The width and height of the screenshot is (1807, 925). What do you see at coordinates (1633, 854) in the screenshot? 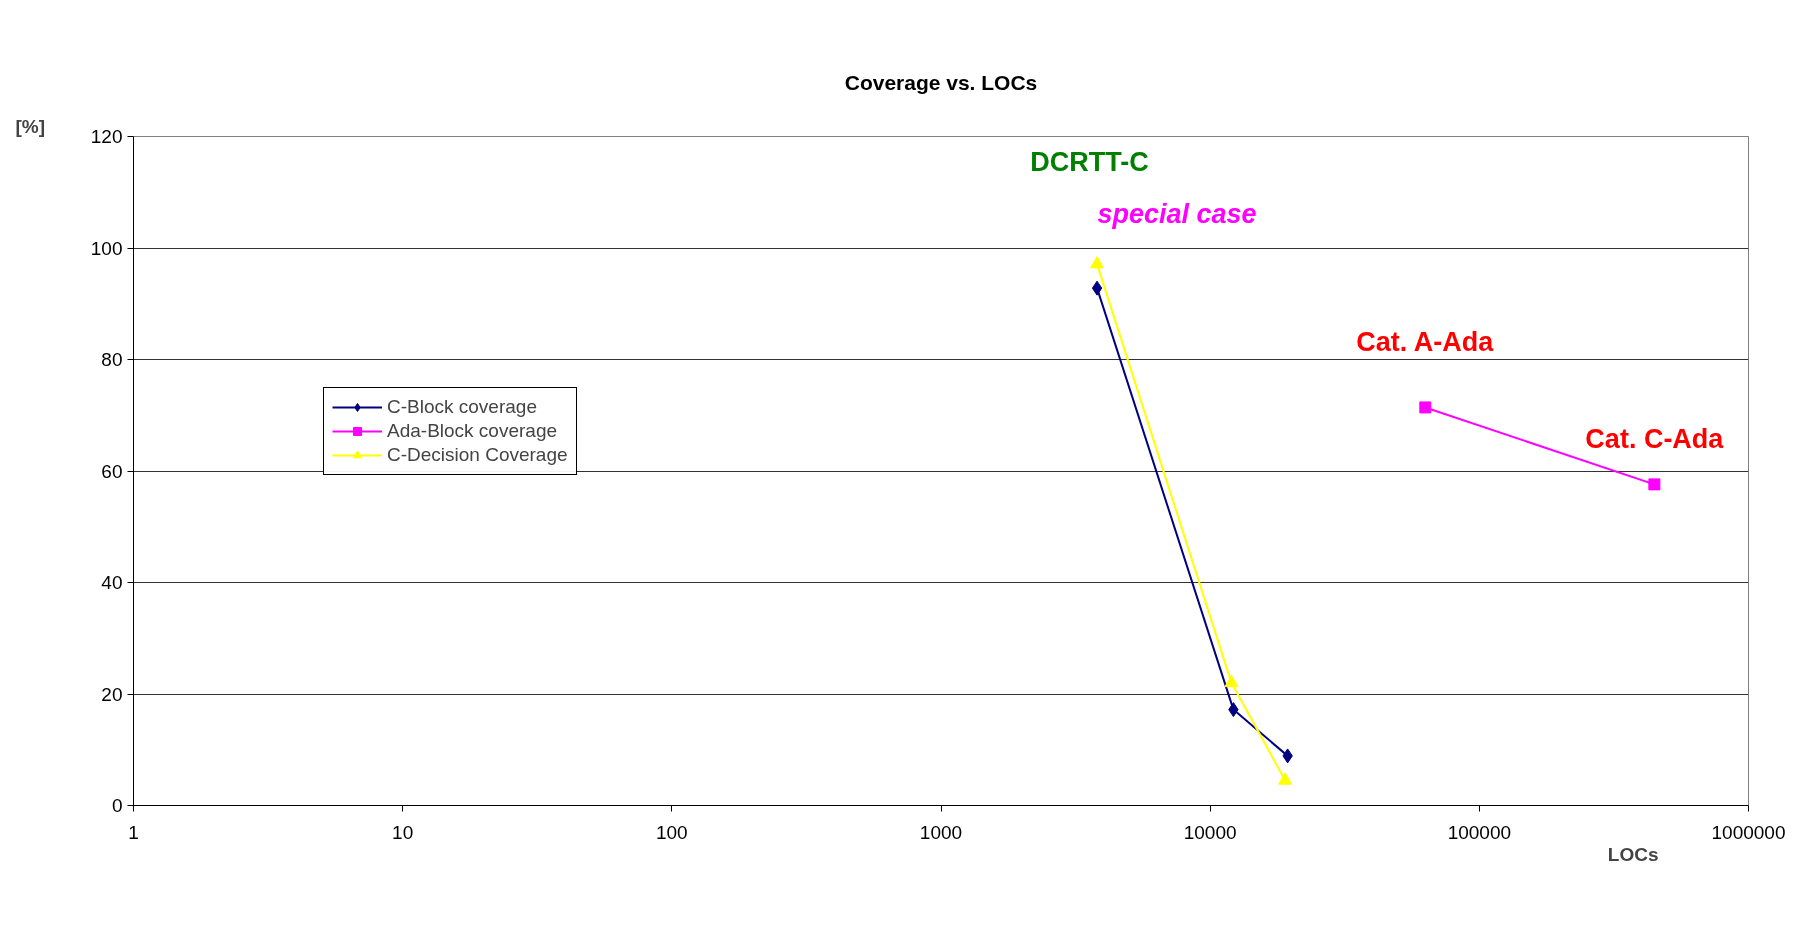
I see `x-axis-title: LOCs` at bounding box center [1633, 854].